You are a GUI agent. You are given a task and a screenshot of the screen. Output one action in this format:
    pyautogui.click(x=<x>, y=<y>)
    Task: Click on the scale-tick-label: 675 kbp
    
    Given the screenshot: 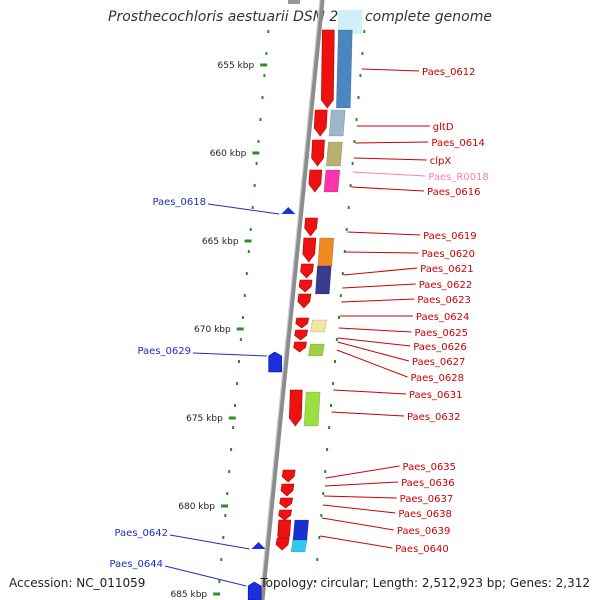 What is the action you would take?
    pyautogui.click(x=204, y=419)
    